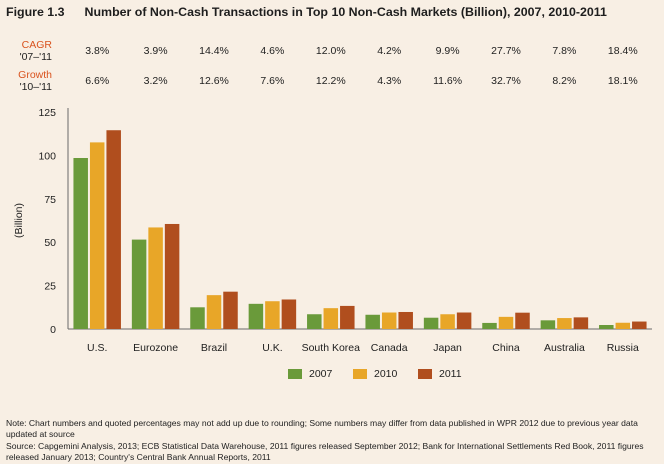 Image resolution: width=664 pixels, height=464 pixels. I want to click on cagr-value: 9.9%, so click(447, 51).